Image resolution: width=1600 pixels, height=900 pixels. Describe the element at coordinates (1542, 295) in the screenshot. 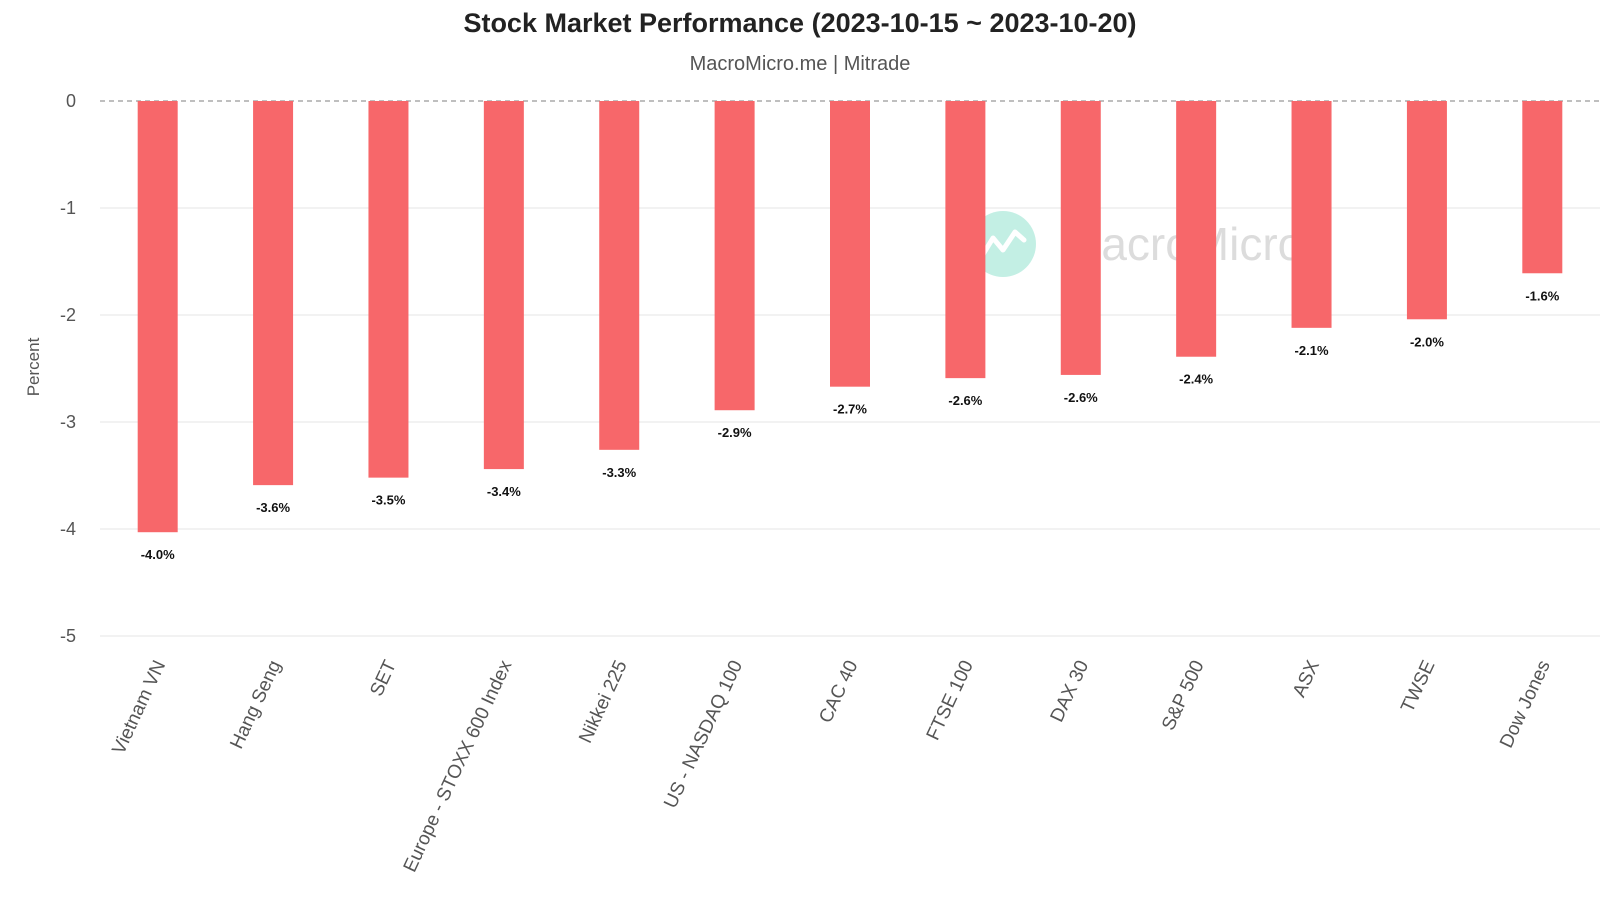

I see `data-label: -1.6%` at that location.